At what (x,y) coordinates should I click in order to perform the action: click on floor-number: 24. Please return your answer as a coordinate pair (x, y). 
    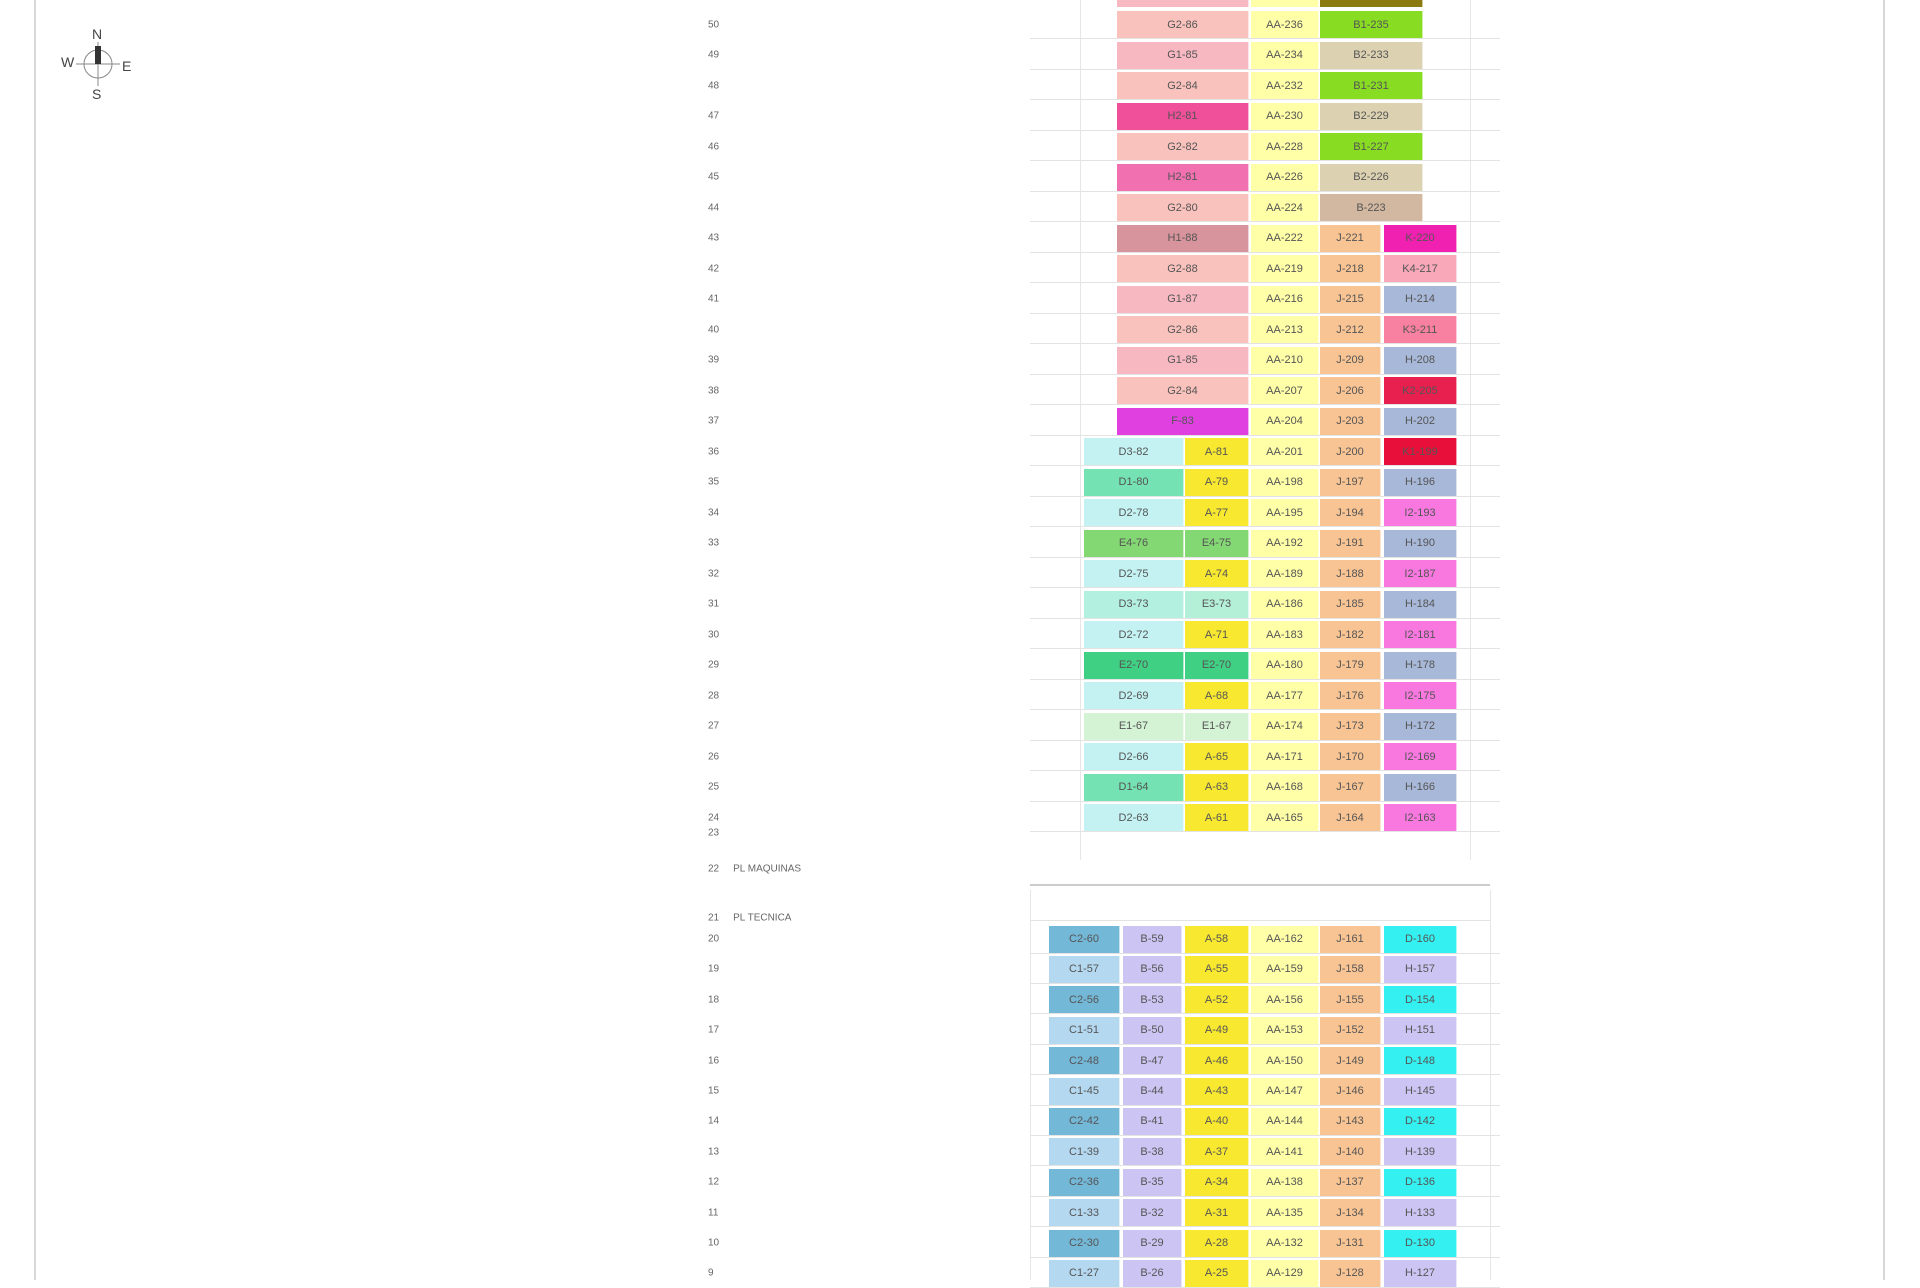
    Looking at the image, I should click on (714, 817).